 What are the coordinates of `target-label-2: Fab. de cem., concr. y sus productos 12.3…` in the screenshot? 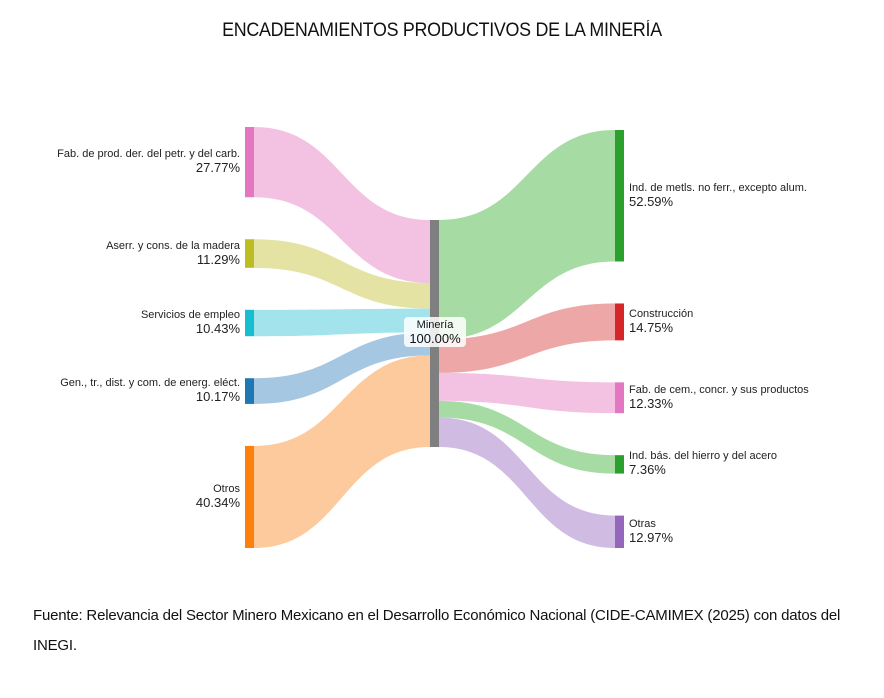 It's located at (719, 397).